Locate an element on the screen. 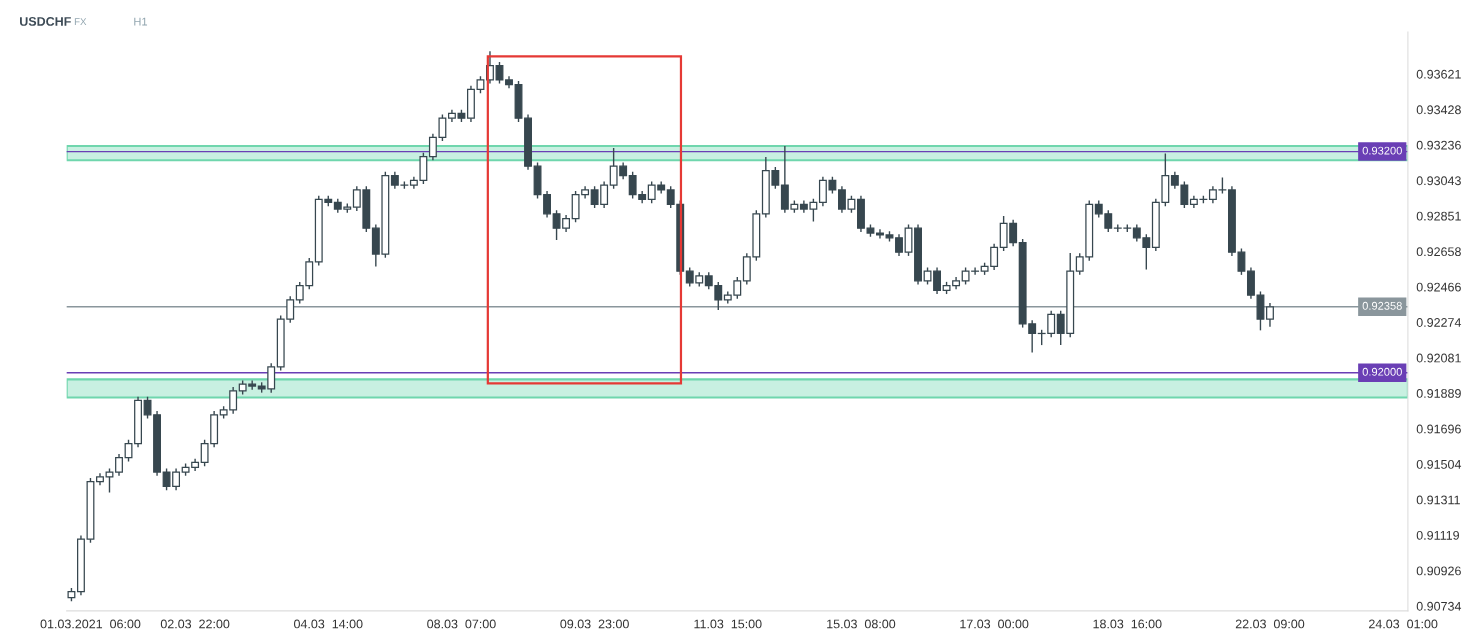 The width and height of the screenshot is (1482, 643). y-tick-label: 0.90734 is located at coordinates (1439, 606).